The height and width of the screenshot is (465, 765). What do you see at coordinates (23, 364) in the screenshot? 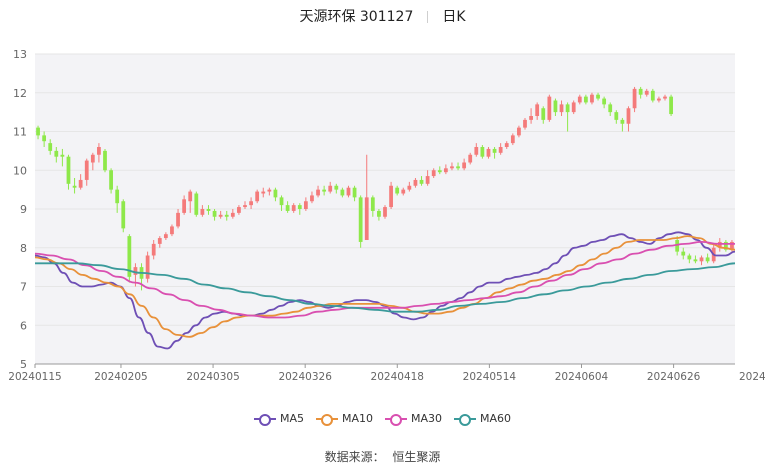
I see `y-tick-label: 5` at bounding box center [23, 364].